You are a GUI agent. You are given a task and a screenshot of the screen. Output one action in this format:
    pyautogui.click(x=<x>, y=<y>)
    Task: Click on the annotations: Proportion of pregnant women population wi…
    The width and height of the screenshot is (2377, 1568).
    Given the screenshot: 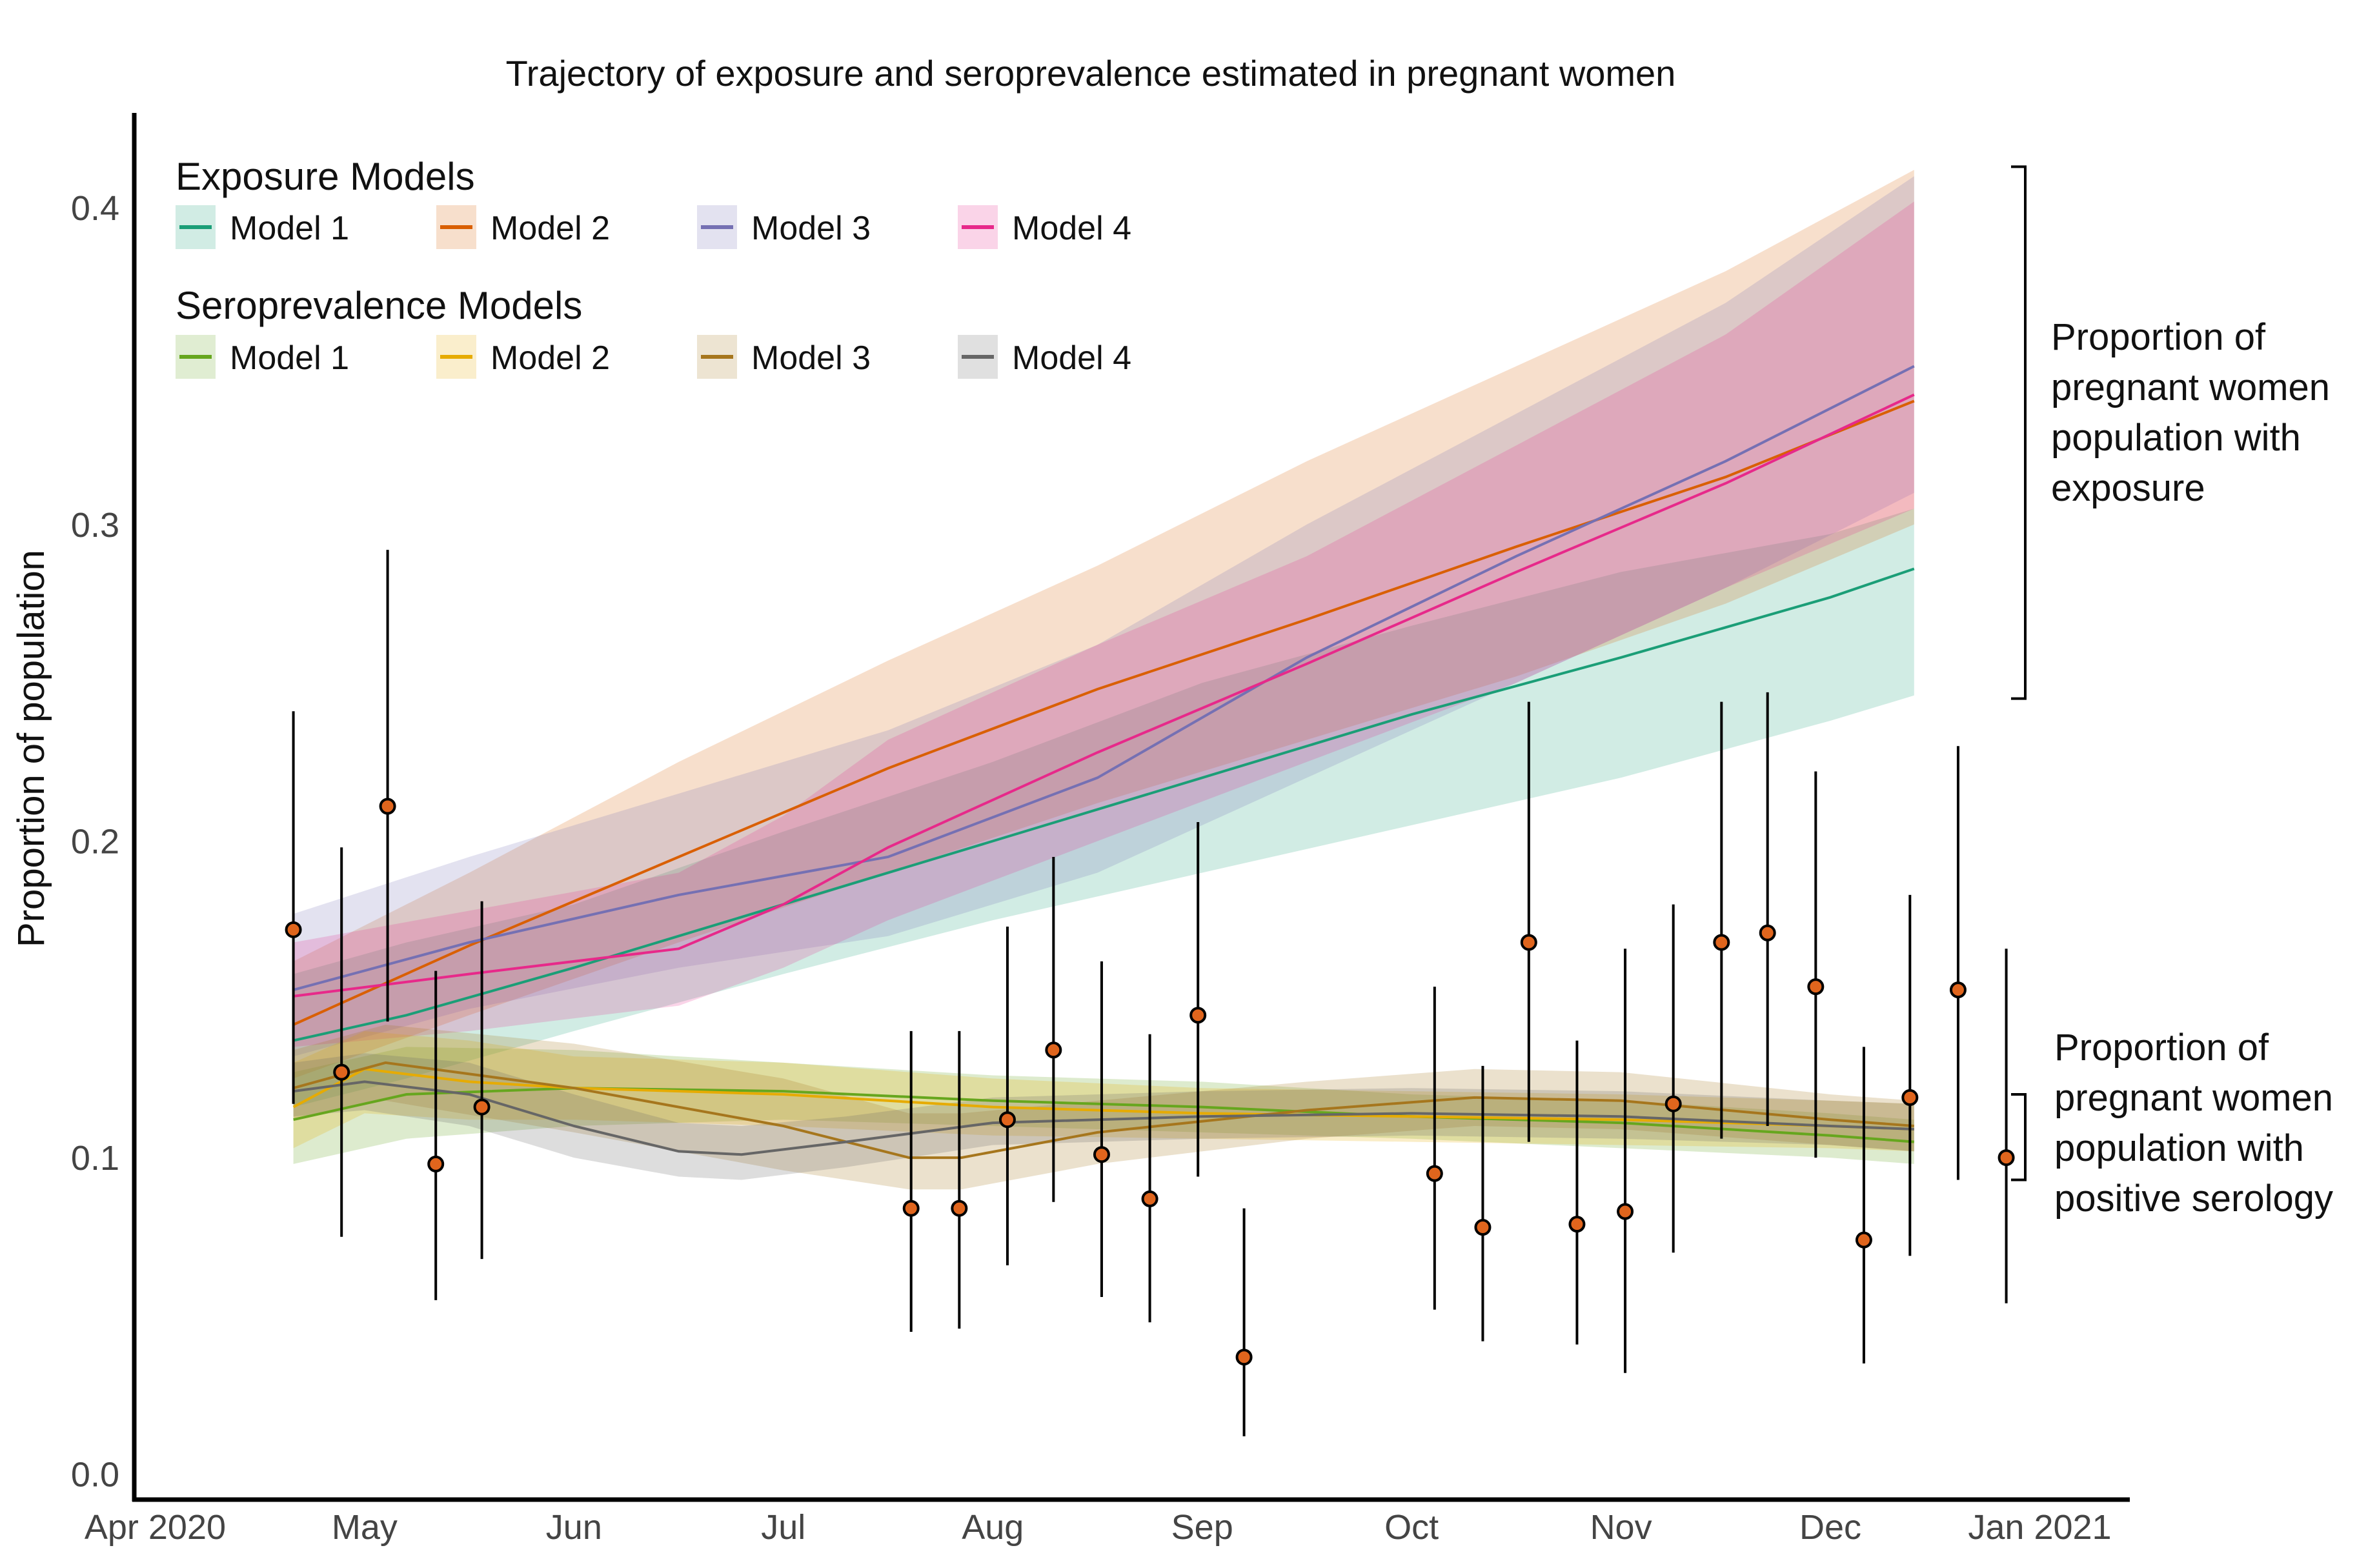 What is the action you would take?
    pyautogui.click(x=2172, y=692)
    